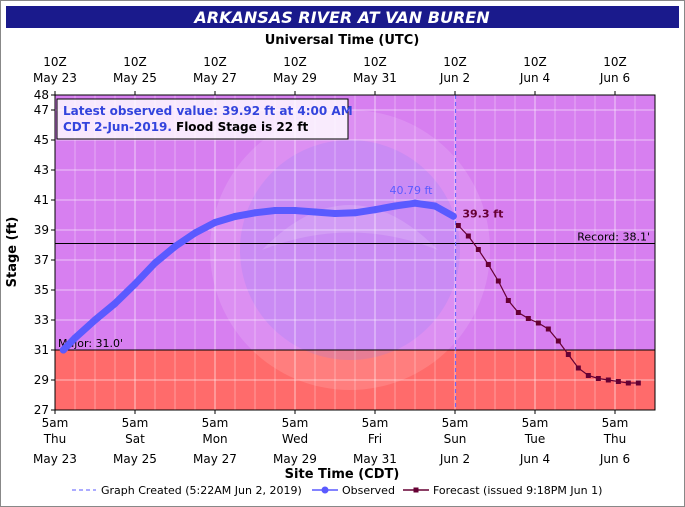 This screenshot has height=507, width=685. What do you see at coordinates (342, 17) in the screenshot?
I see `title-banner` at bounding box center [342, 17].